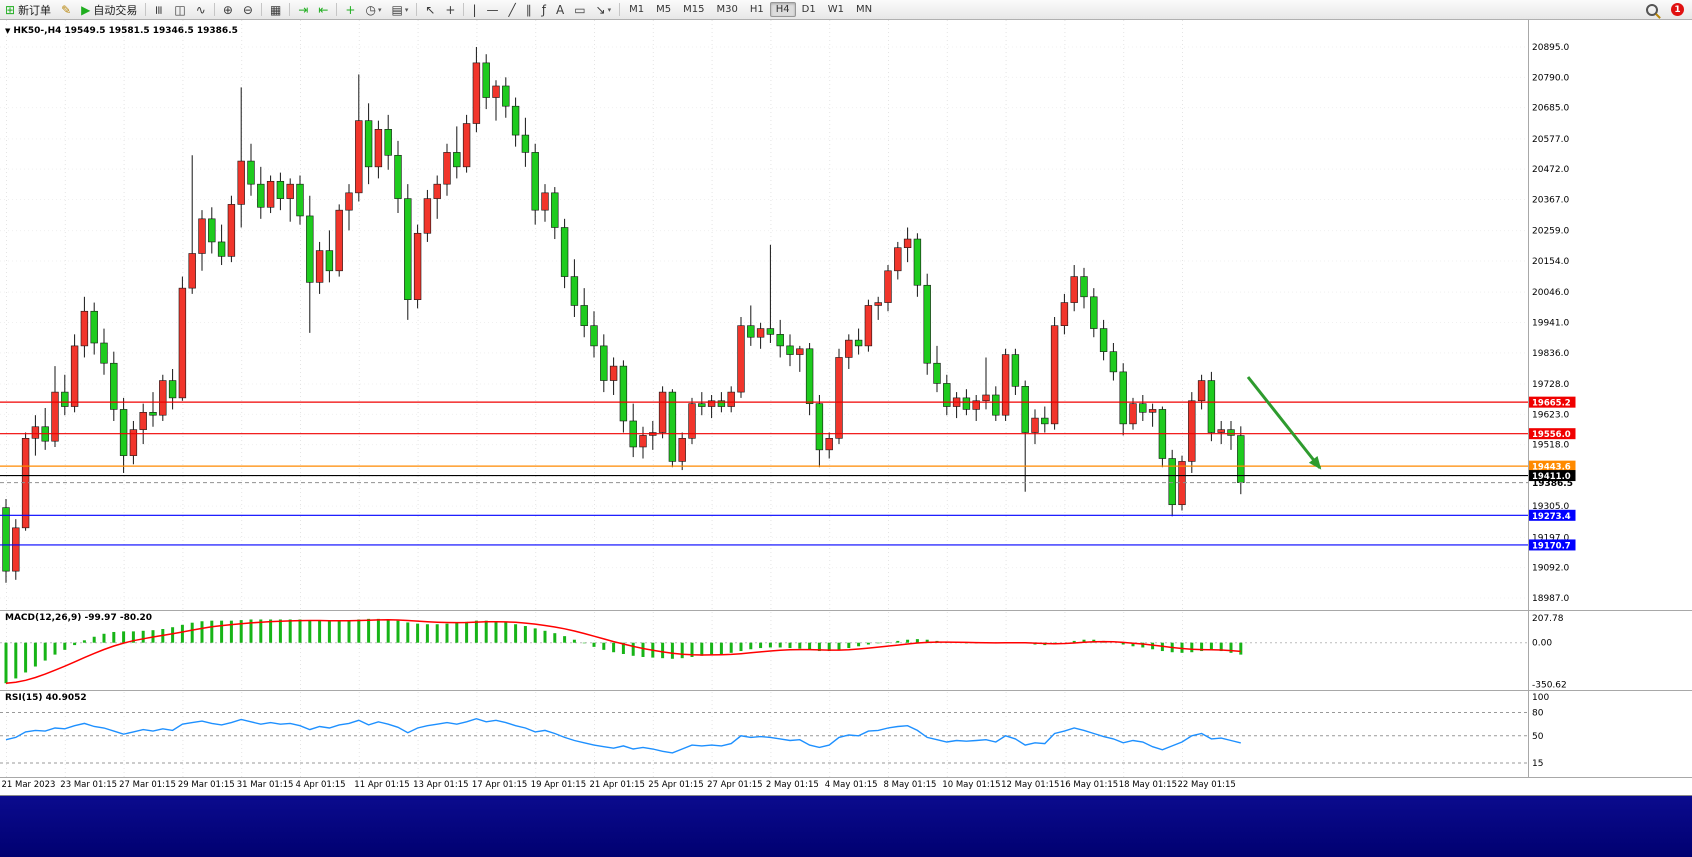  What do you see at coordinates (1550, 446) in the screenshot?
I see `price-tick-label: 19518.0` at bounding box center [1550, 446].